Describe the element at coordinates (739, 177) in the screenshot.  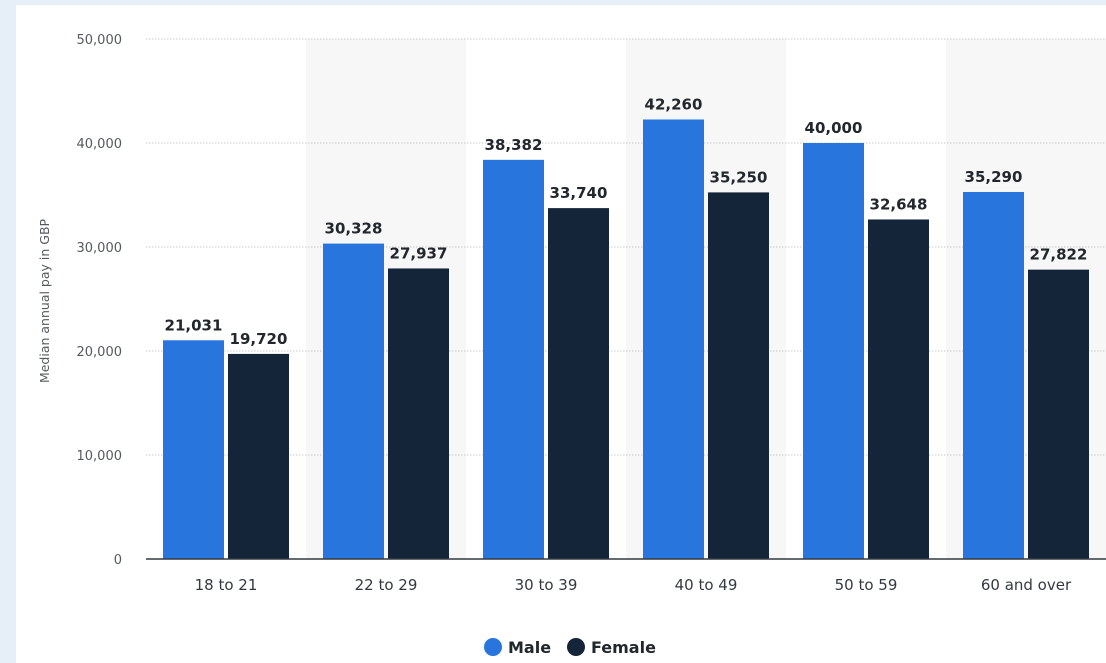
I see `data-label: 35,250` at that location.